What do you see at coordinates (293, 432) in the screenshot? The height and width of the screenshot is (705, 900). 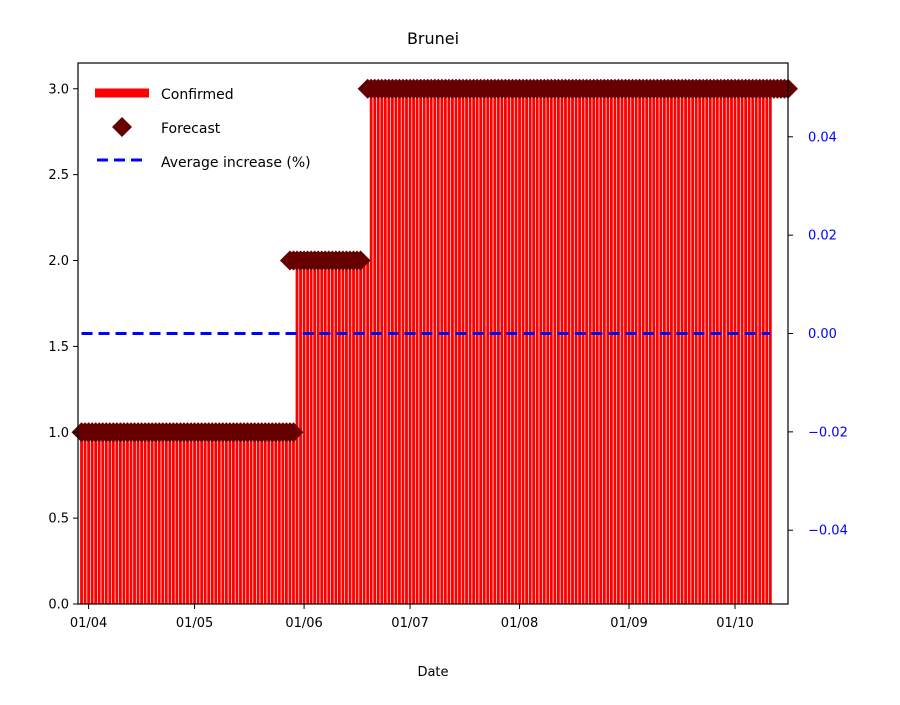 I see `forecast-marker` at bounding box center [293, 432].